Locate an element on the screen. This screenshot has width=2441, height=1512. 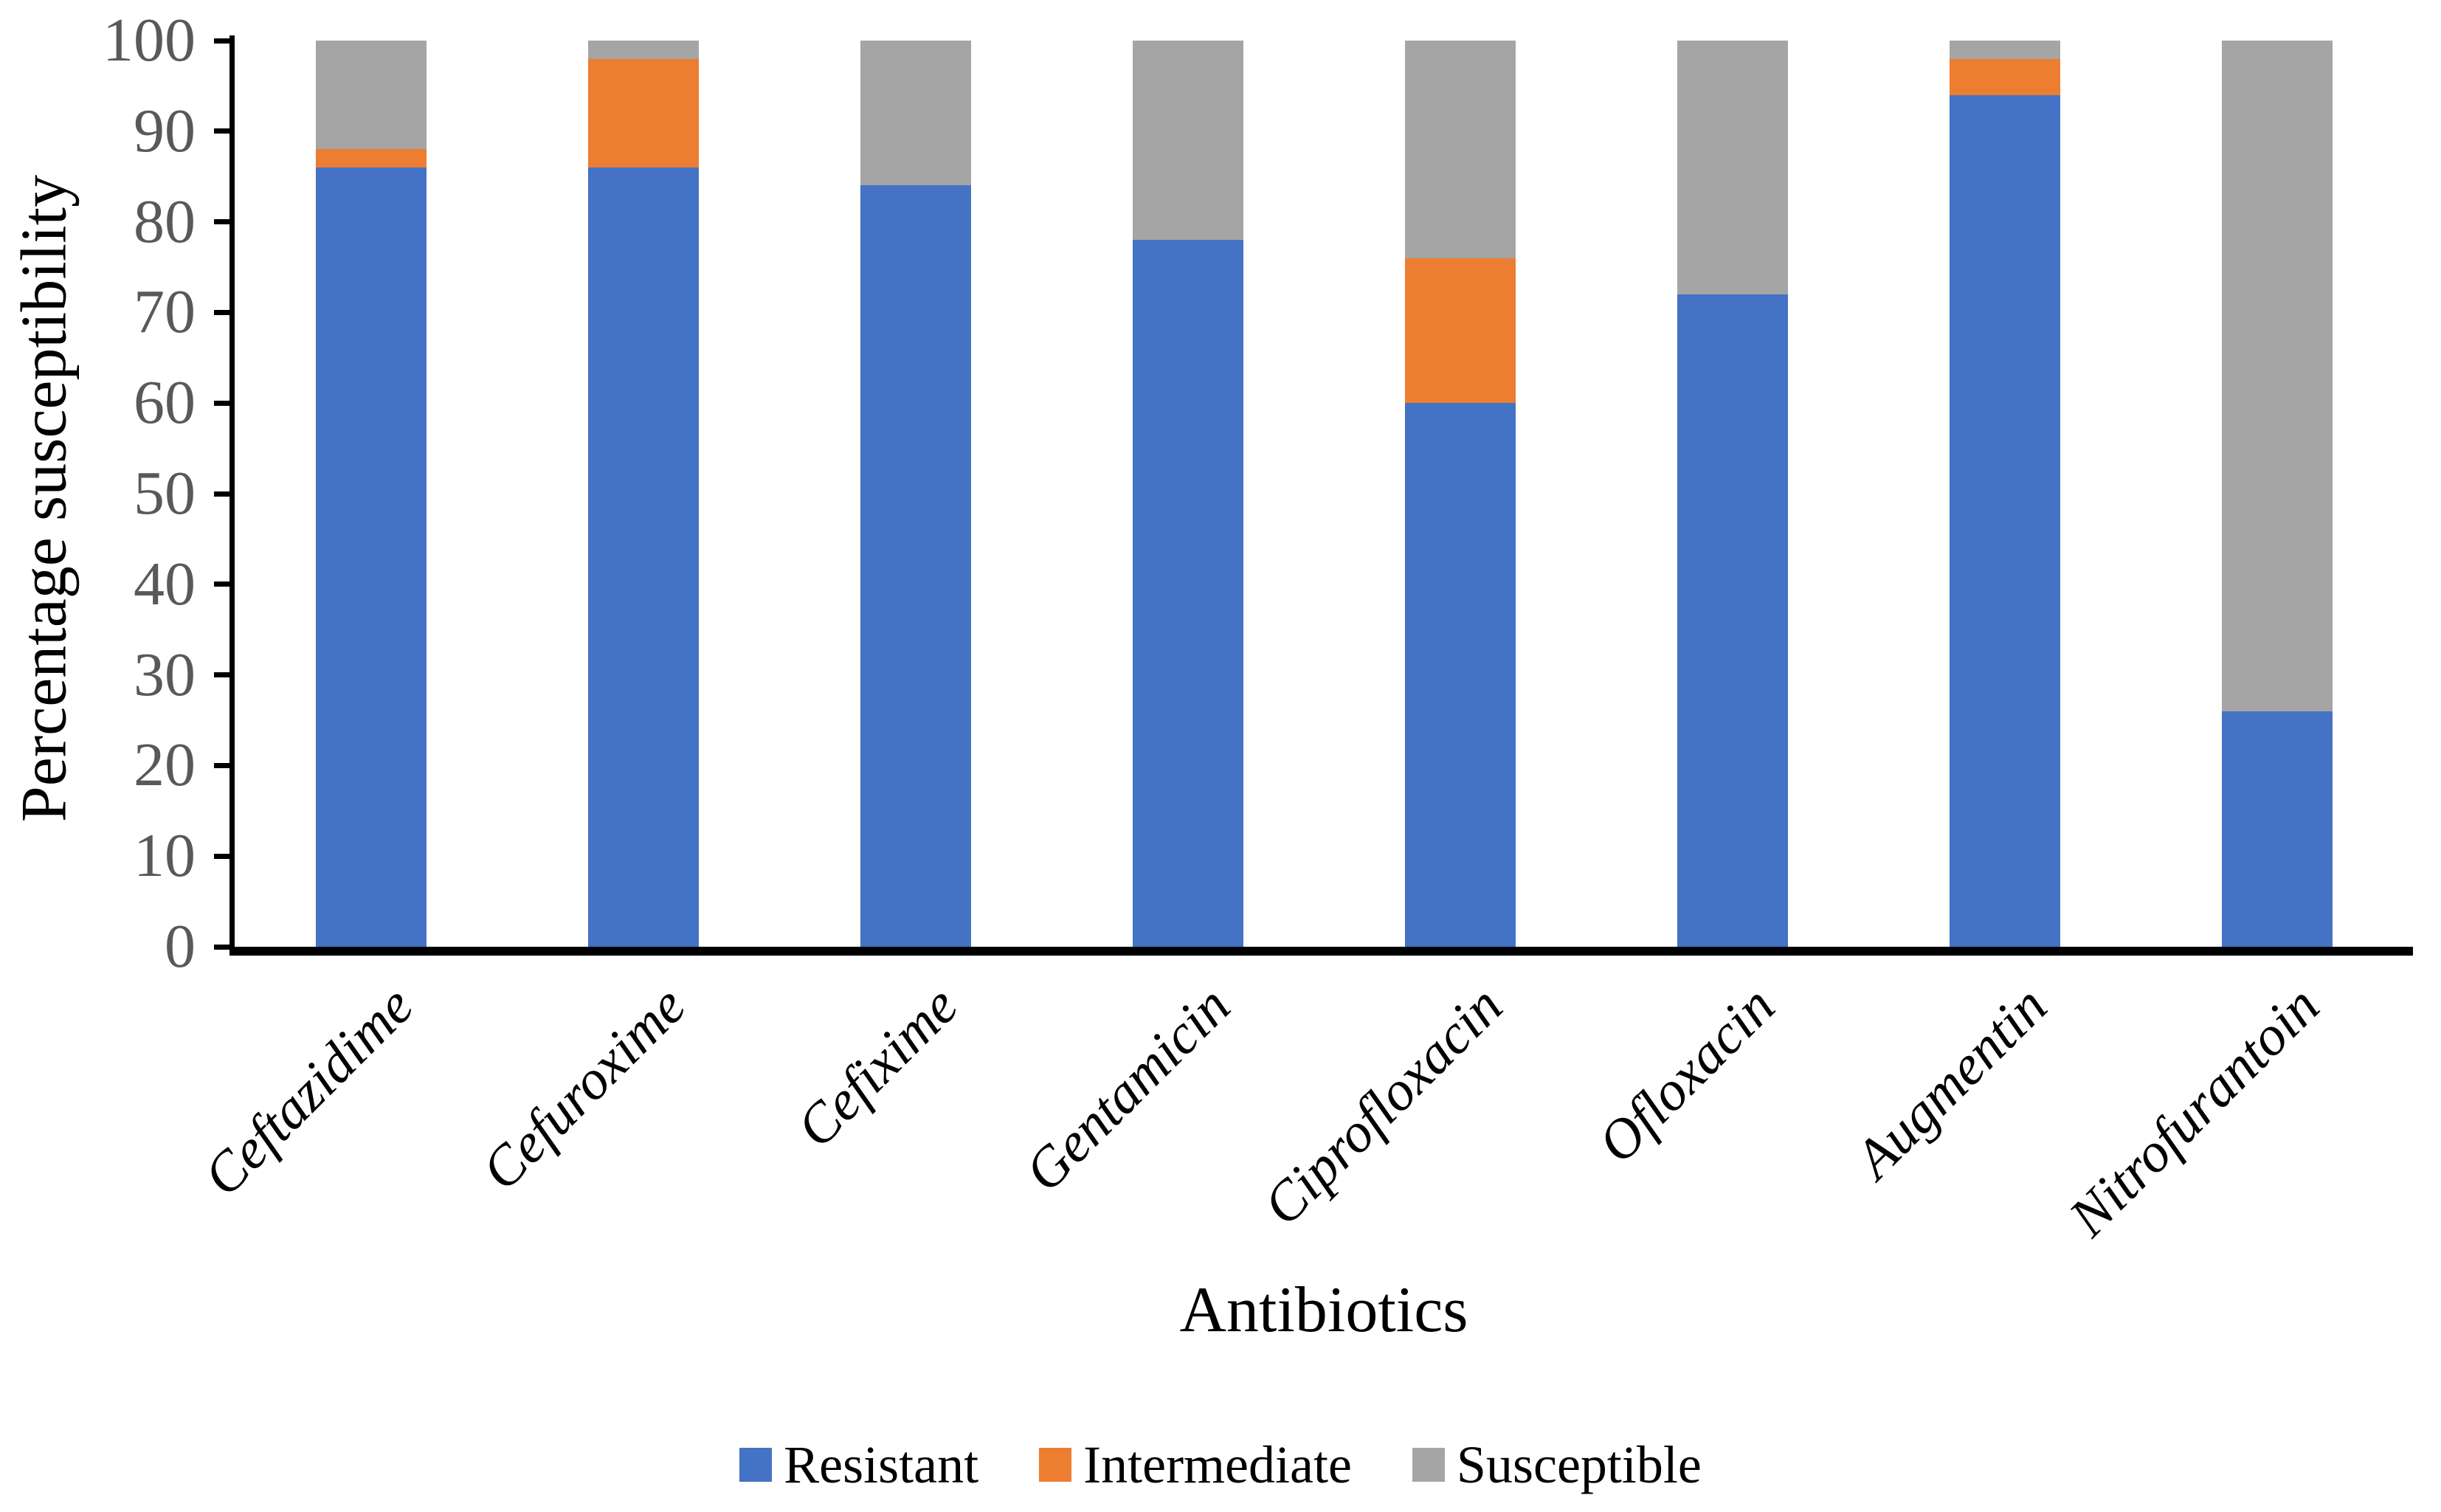
legend-item-intermediate: Intermediate is located at coordinates (1195, 1465).